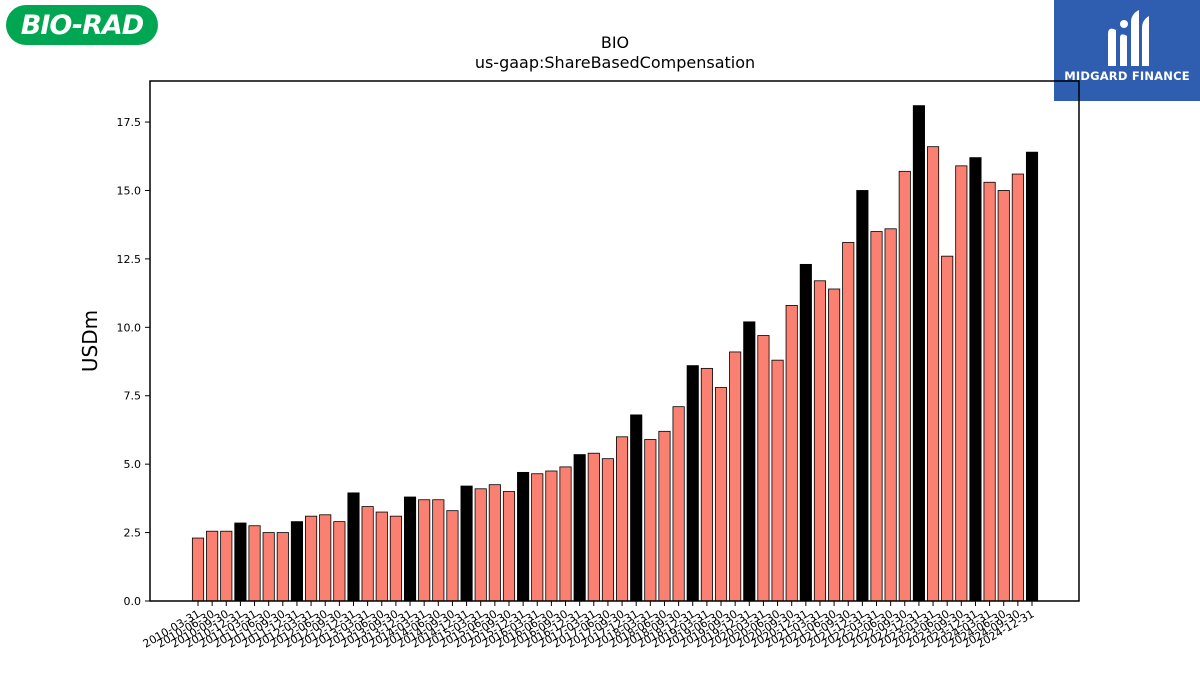 This screenshot has height=675, width=1200. What do you see at coordinates (133, 533) in the screenshot?
I see `y-tick-label: 2.5` at bounding box center [133, 533].